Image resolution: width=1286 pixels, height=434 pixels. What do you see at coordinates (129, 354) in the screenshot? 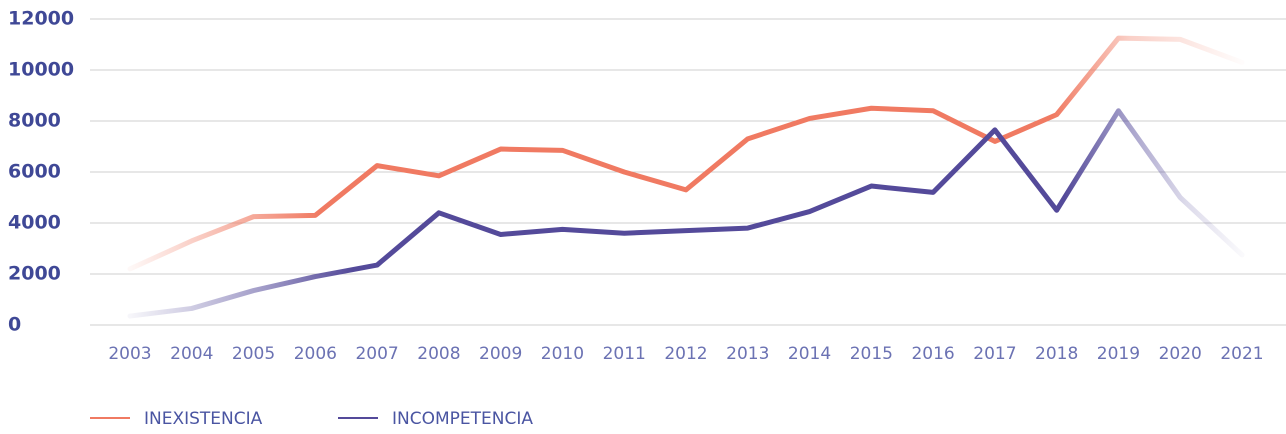
I see `x-tick-label: 2003` at bounding box center [129, 354].